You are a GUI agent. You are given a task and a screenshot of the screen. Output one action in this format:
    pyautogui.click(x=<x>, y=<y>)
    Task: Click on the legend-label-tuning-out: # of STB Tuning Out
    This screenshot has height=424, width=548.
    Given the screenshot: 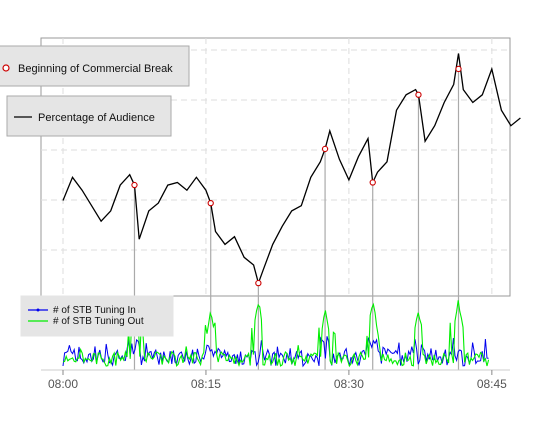 What is the action you would take?
    pyautogui.click(x=98, y=321)
    